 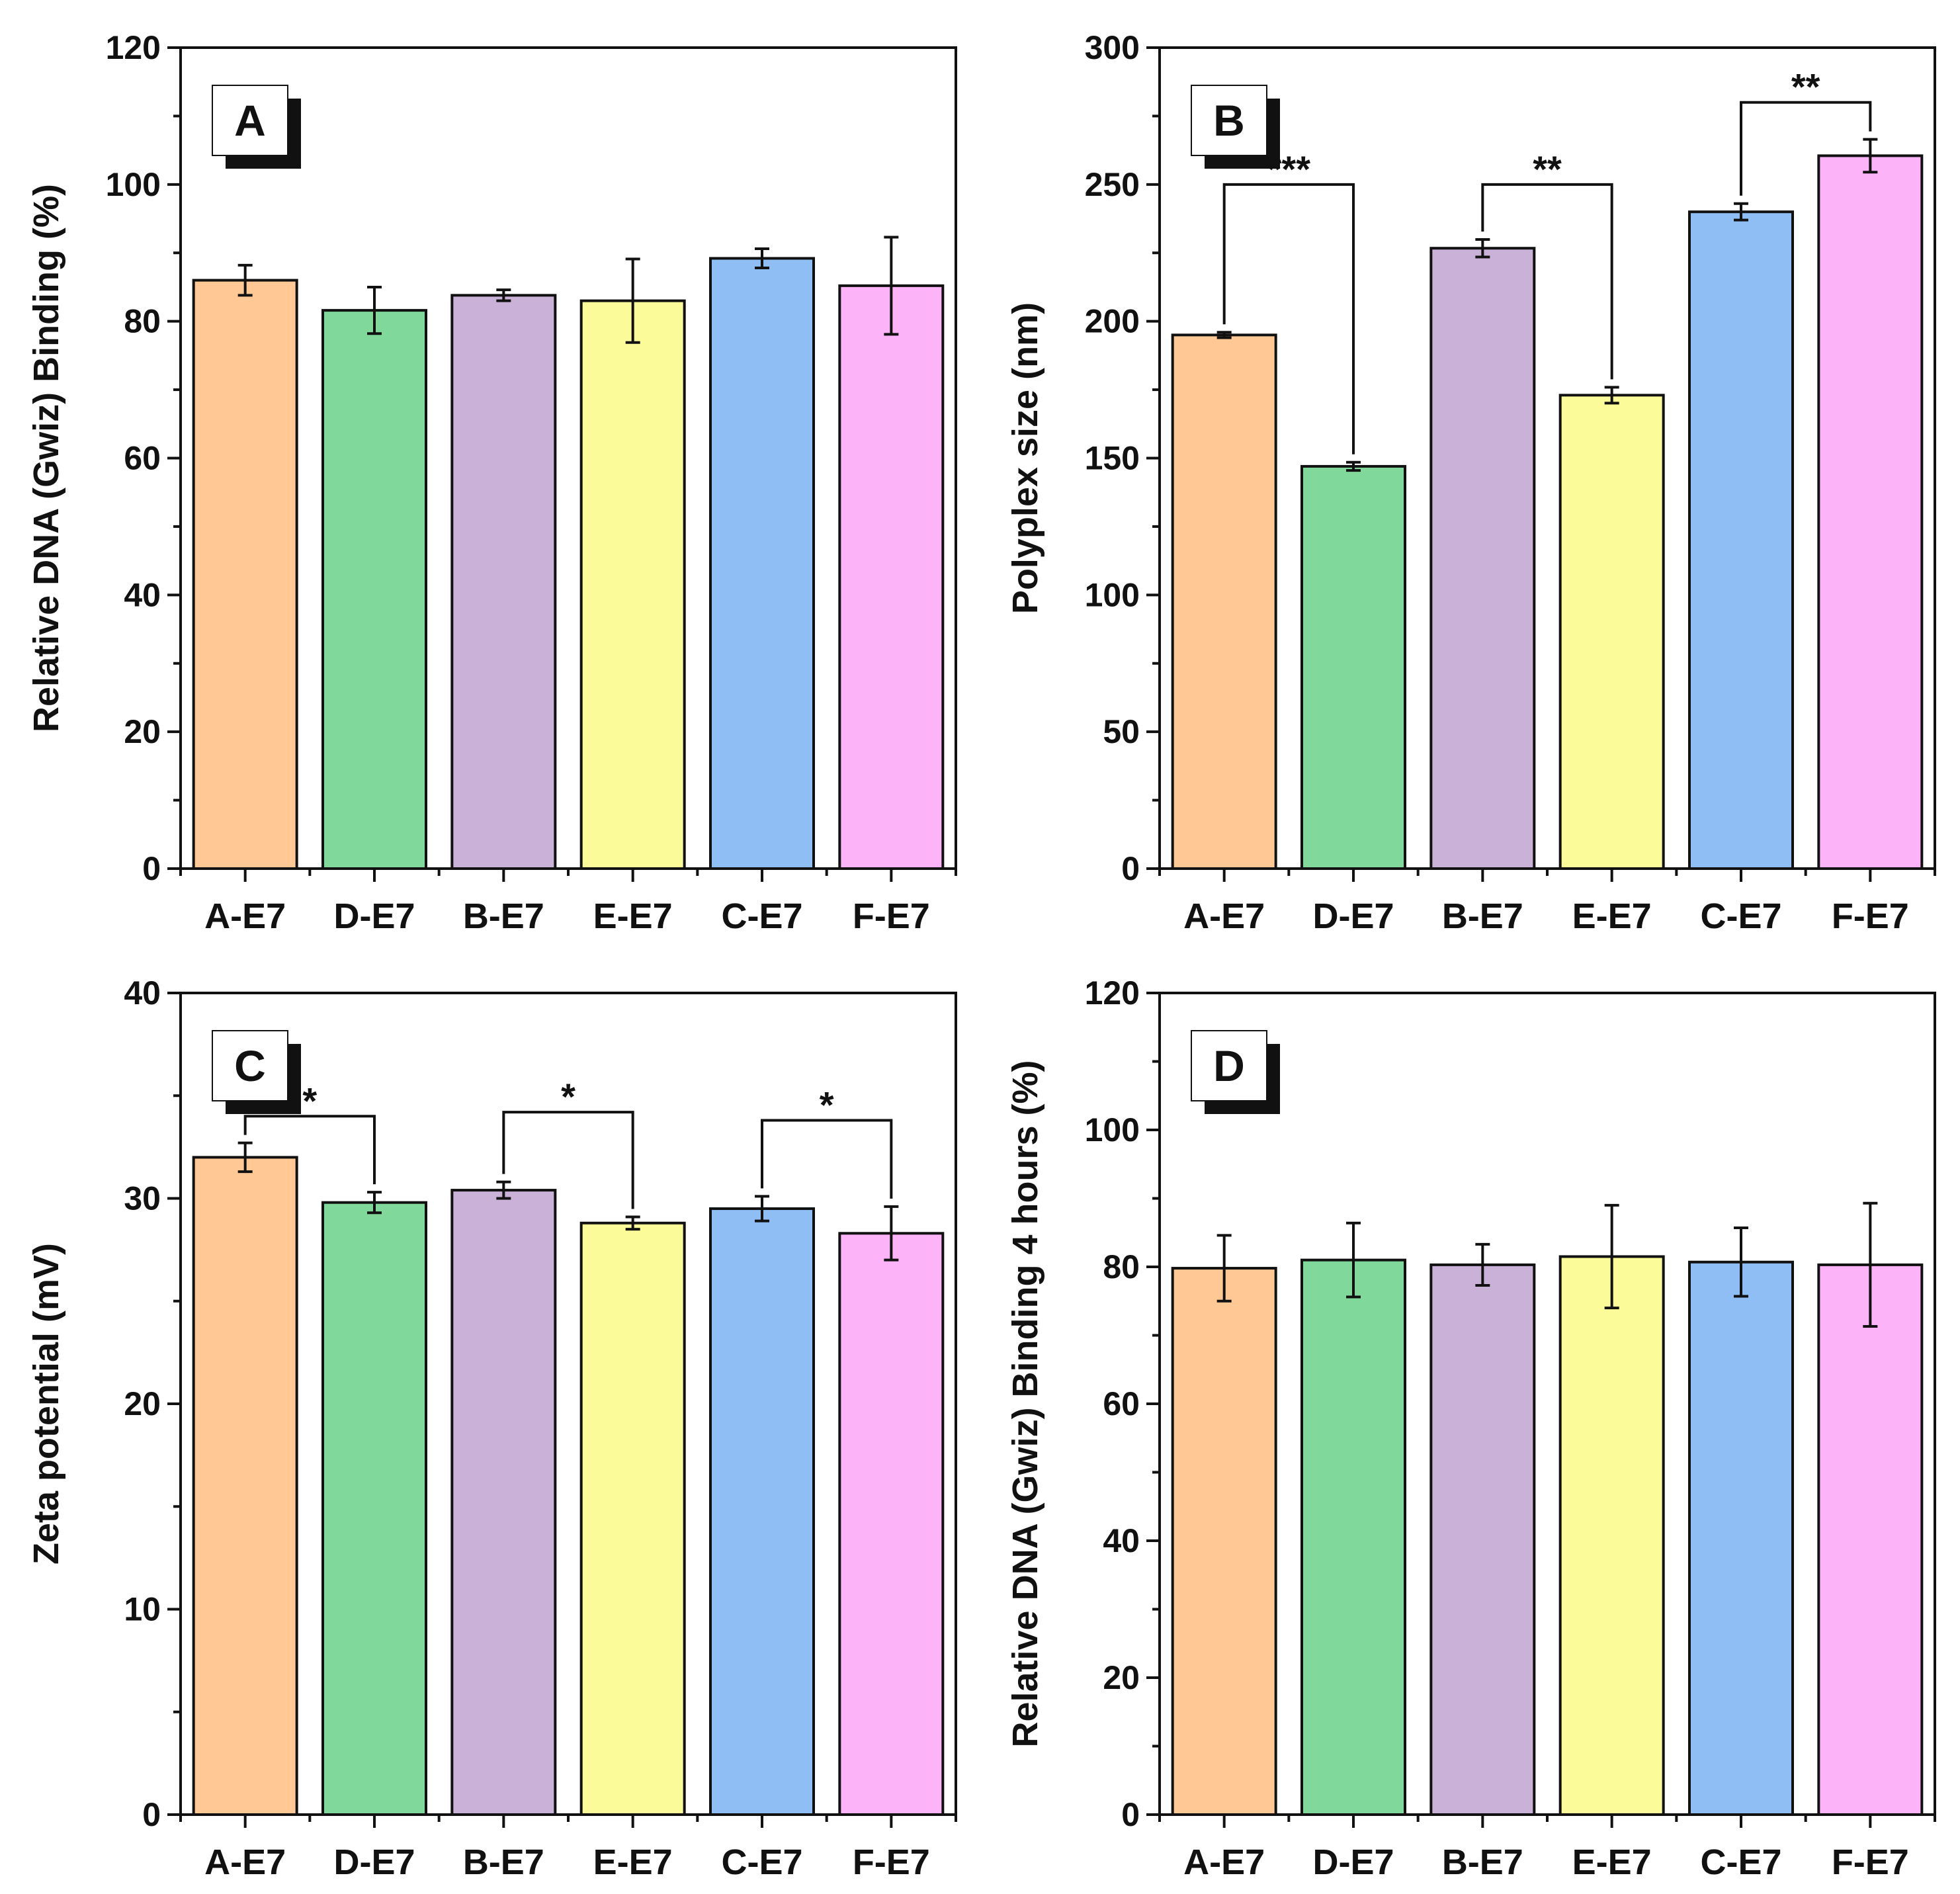 I want to click on y-tick-label: 250, so click(x=1112, y=184).